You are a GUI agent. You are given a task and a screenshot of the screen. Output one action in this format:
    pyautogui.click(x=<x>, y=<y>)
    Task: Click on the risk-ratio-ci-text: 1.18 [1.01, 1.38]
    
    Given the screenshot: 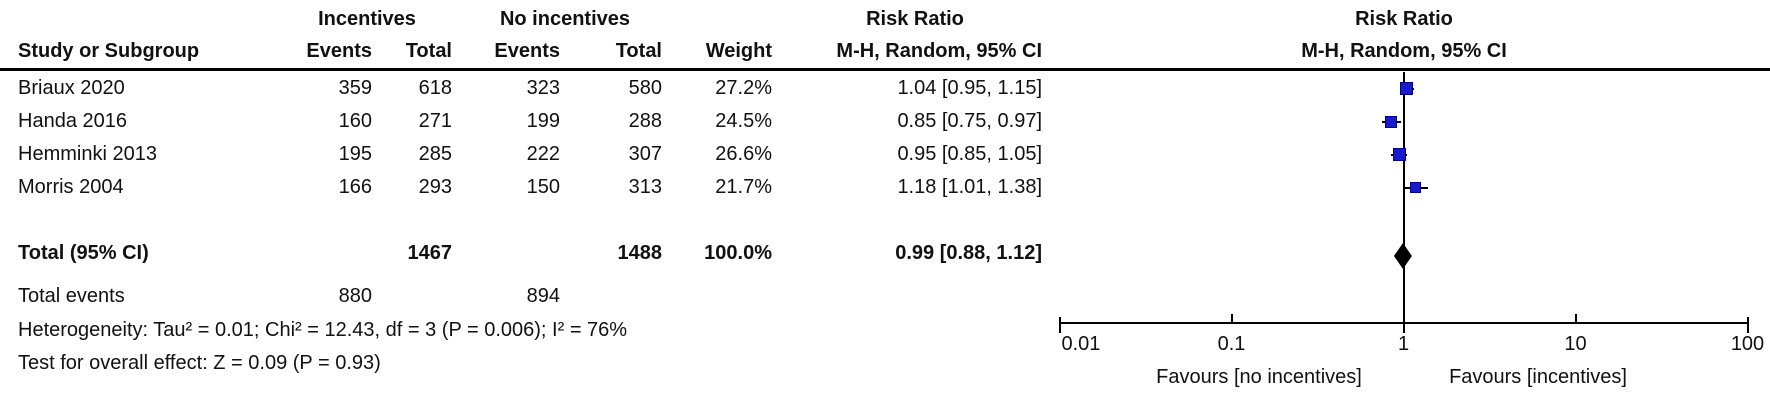 What is the action you would take?
    pyautogui.click(x=969, y=187)
    